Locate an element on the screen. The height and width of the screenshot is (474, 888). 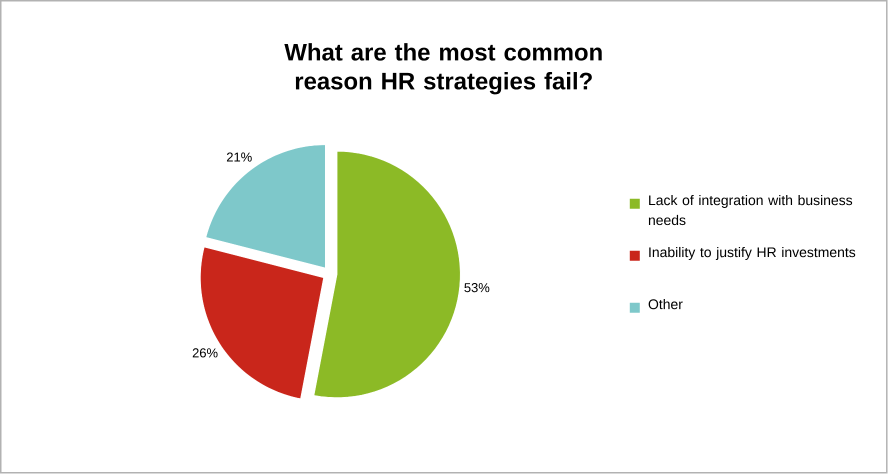
chart-title: What are the most common reason HR strategies fail? is located at coordinates (443, 69).